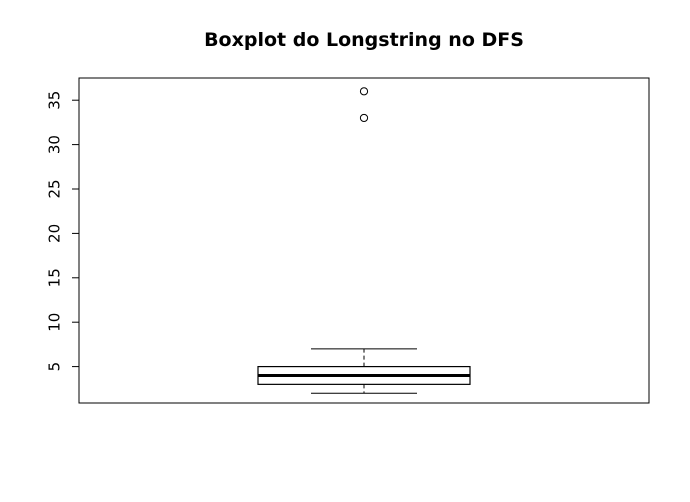 The width and height of the screenshot is (690, 502). I want to click on y-tick-label-35: 35, so click(55, 100).